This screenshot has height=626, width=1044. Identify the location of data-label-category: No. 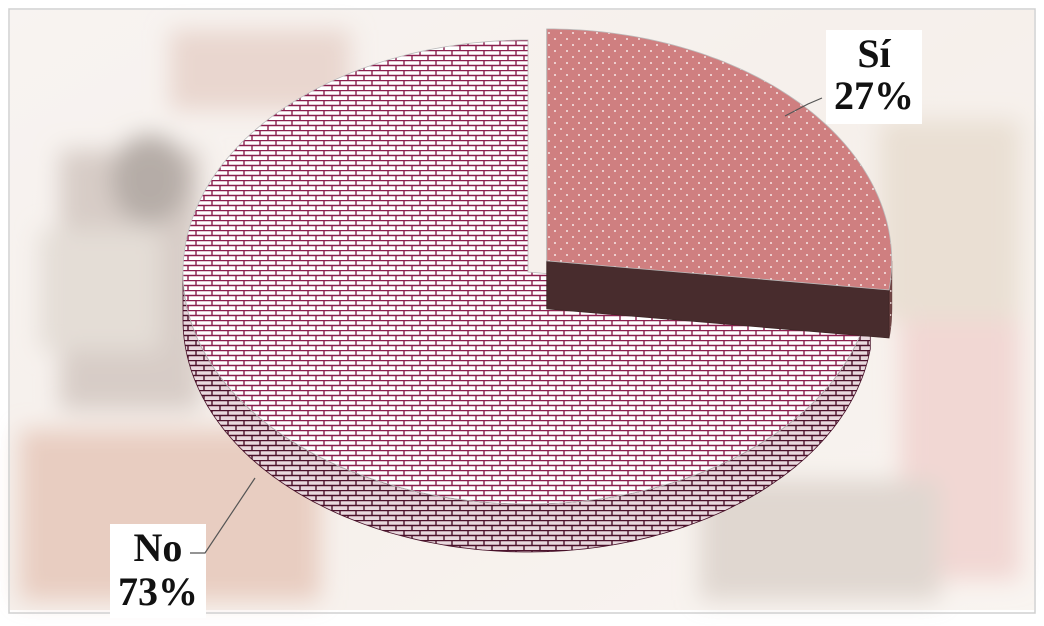
(158, 547).